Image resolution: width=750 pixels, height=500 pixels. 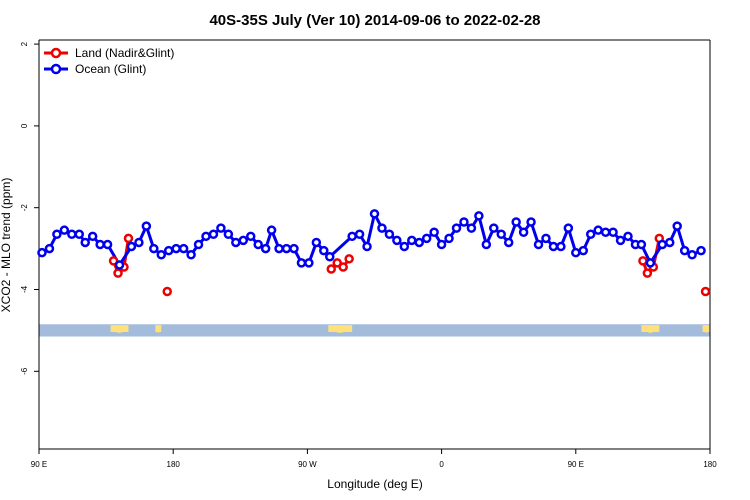 What do you see at coordinates (24, 371) in the screenshot?
I see `y-tick-label: -6` at bounding box center [24, 371].